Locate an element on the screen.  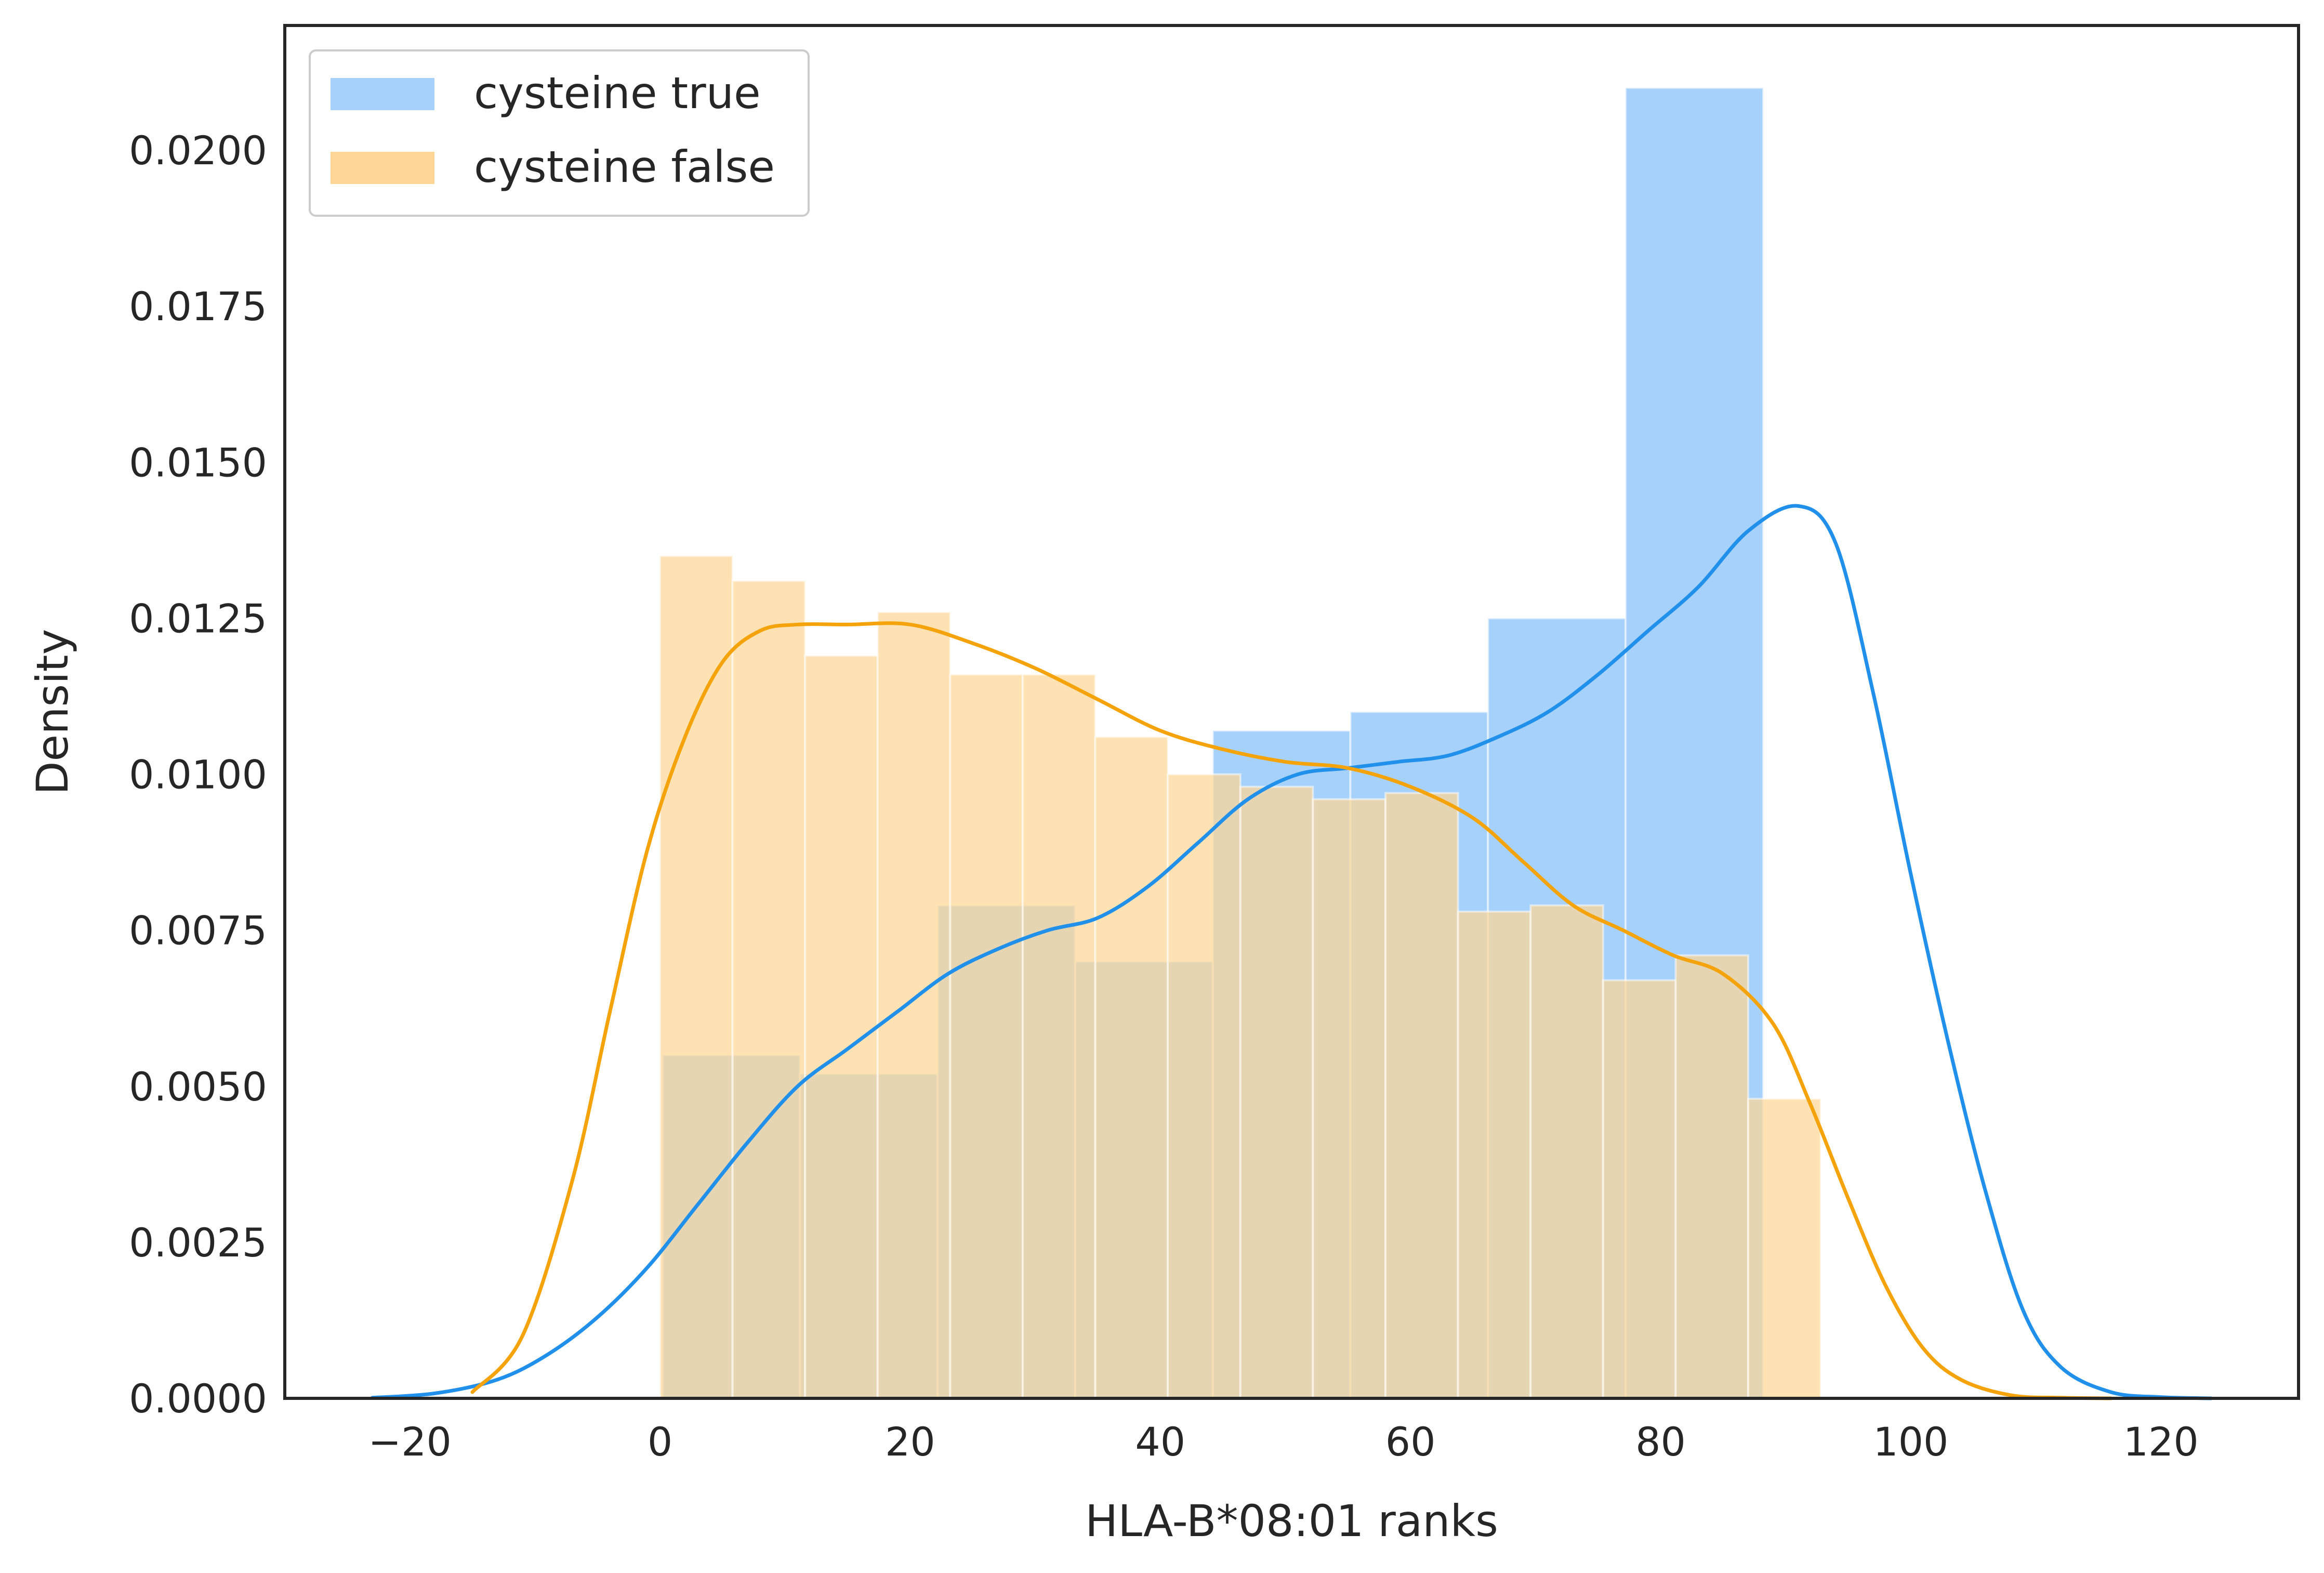
legend: cysteine true cysteine false is located at coordinates (559, 133).